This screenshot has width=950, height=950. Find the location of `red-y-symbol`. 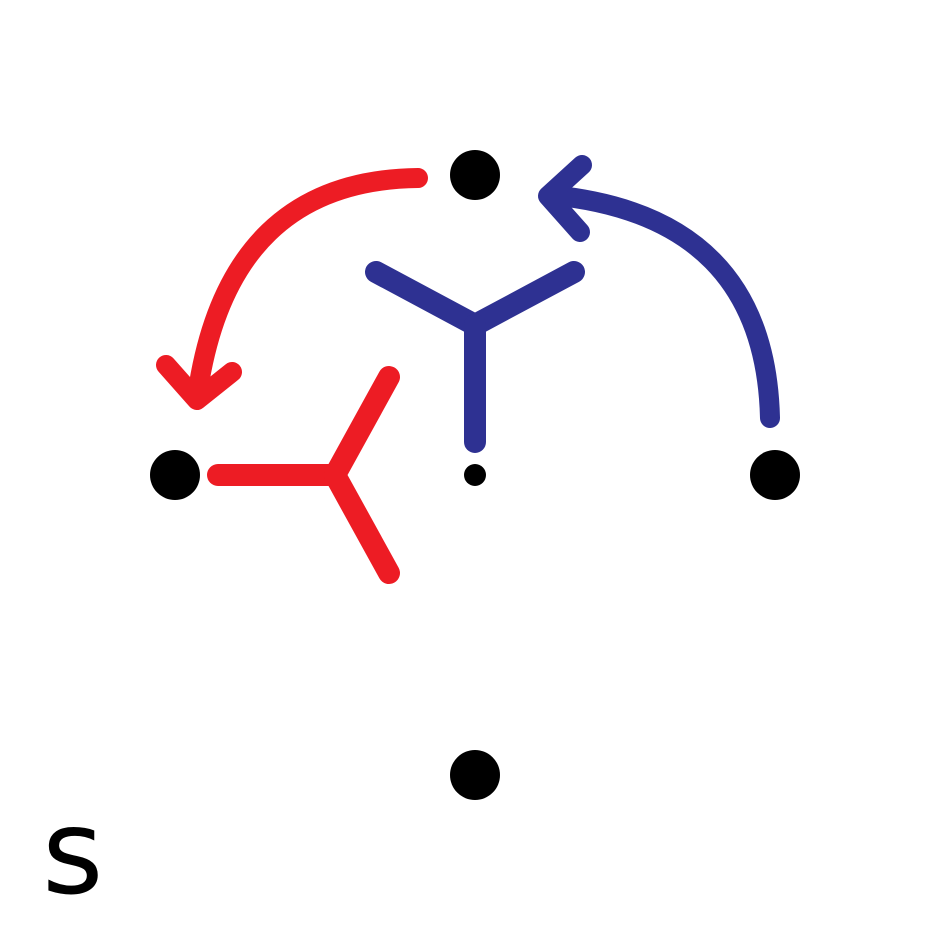

red-y-symbol is located at coordinates (303, 475).